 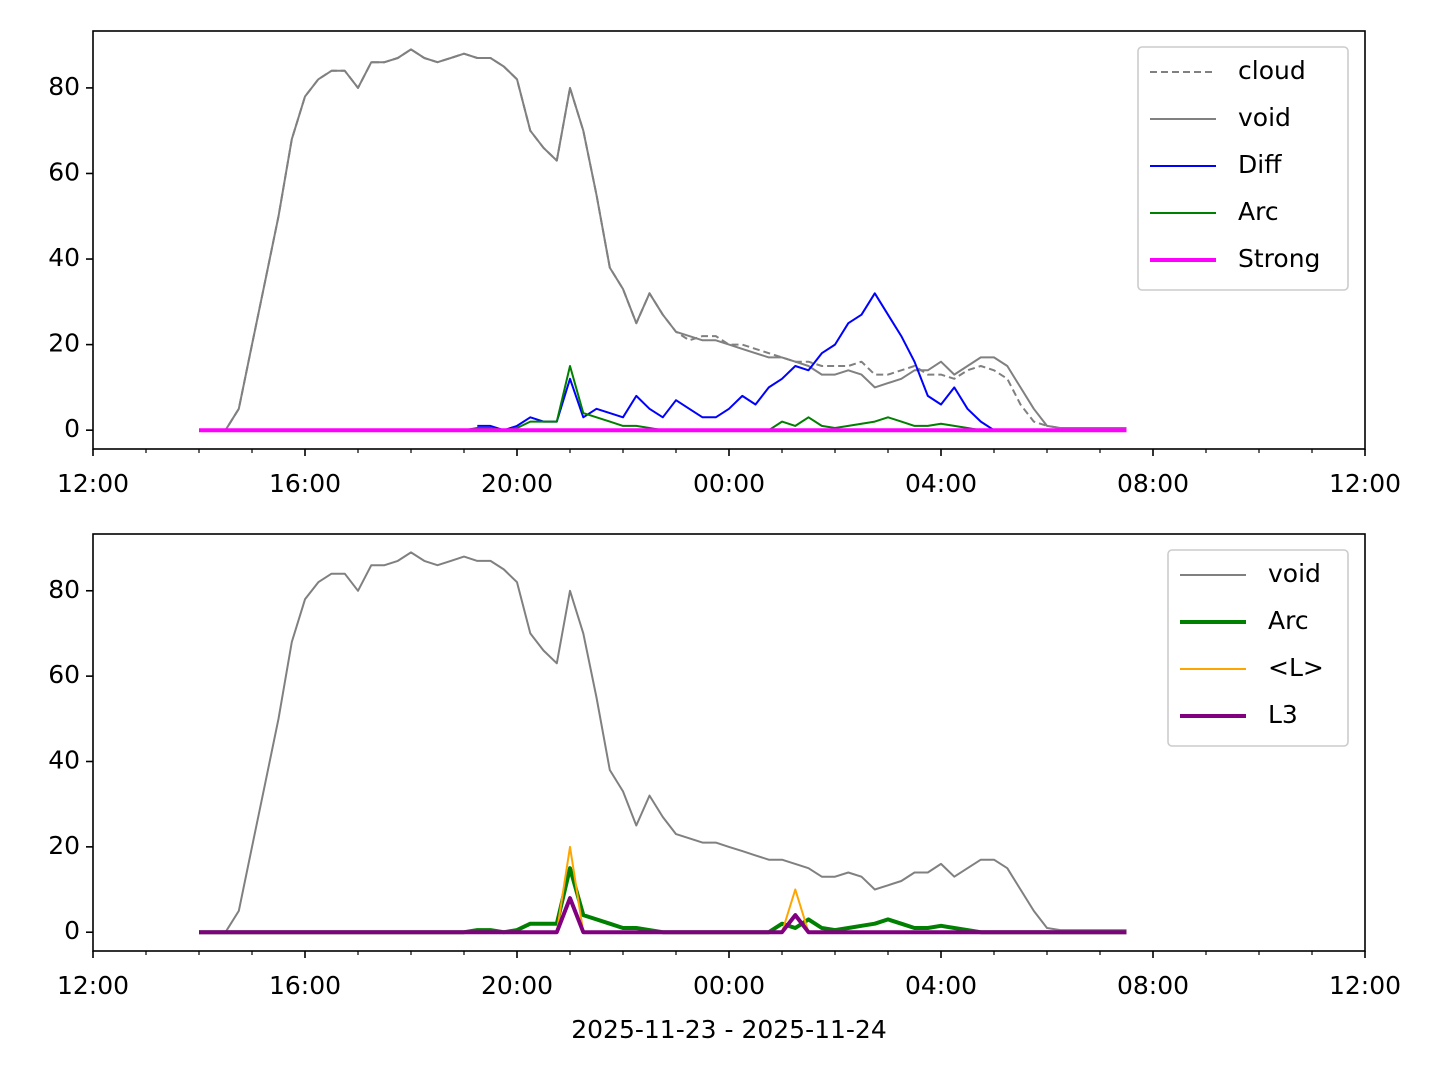 What do you see at coordinates (1296, 667) in the screenshot?
I see `legend-label: <L>` at bounding box center [1296, 667].